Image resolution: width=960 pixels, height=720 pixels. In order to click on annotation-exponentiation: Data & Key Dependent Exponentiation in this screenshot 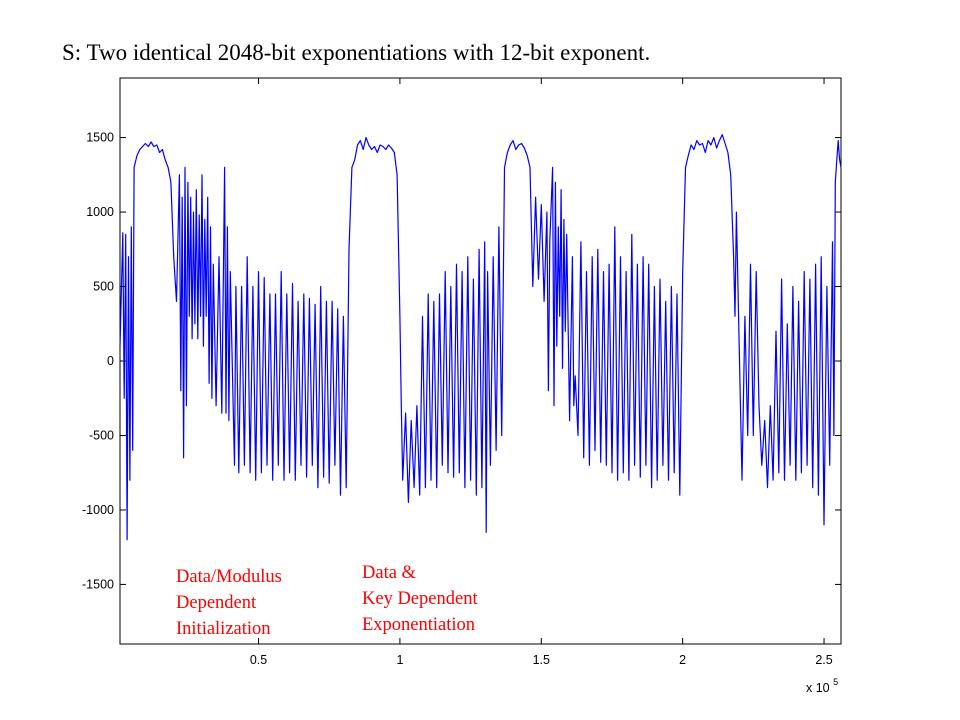, I will do `click(420, 599)`.